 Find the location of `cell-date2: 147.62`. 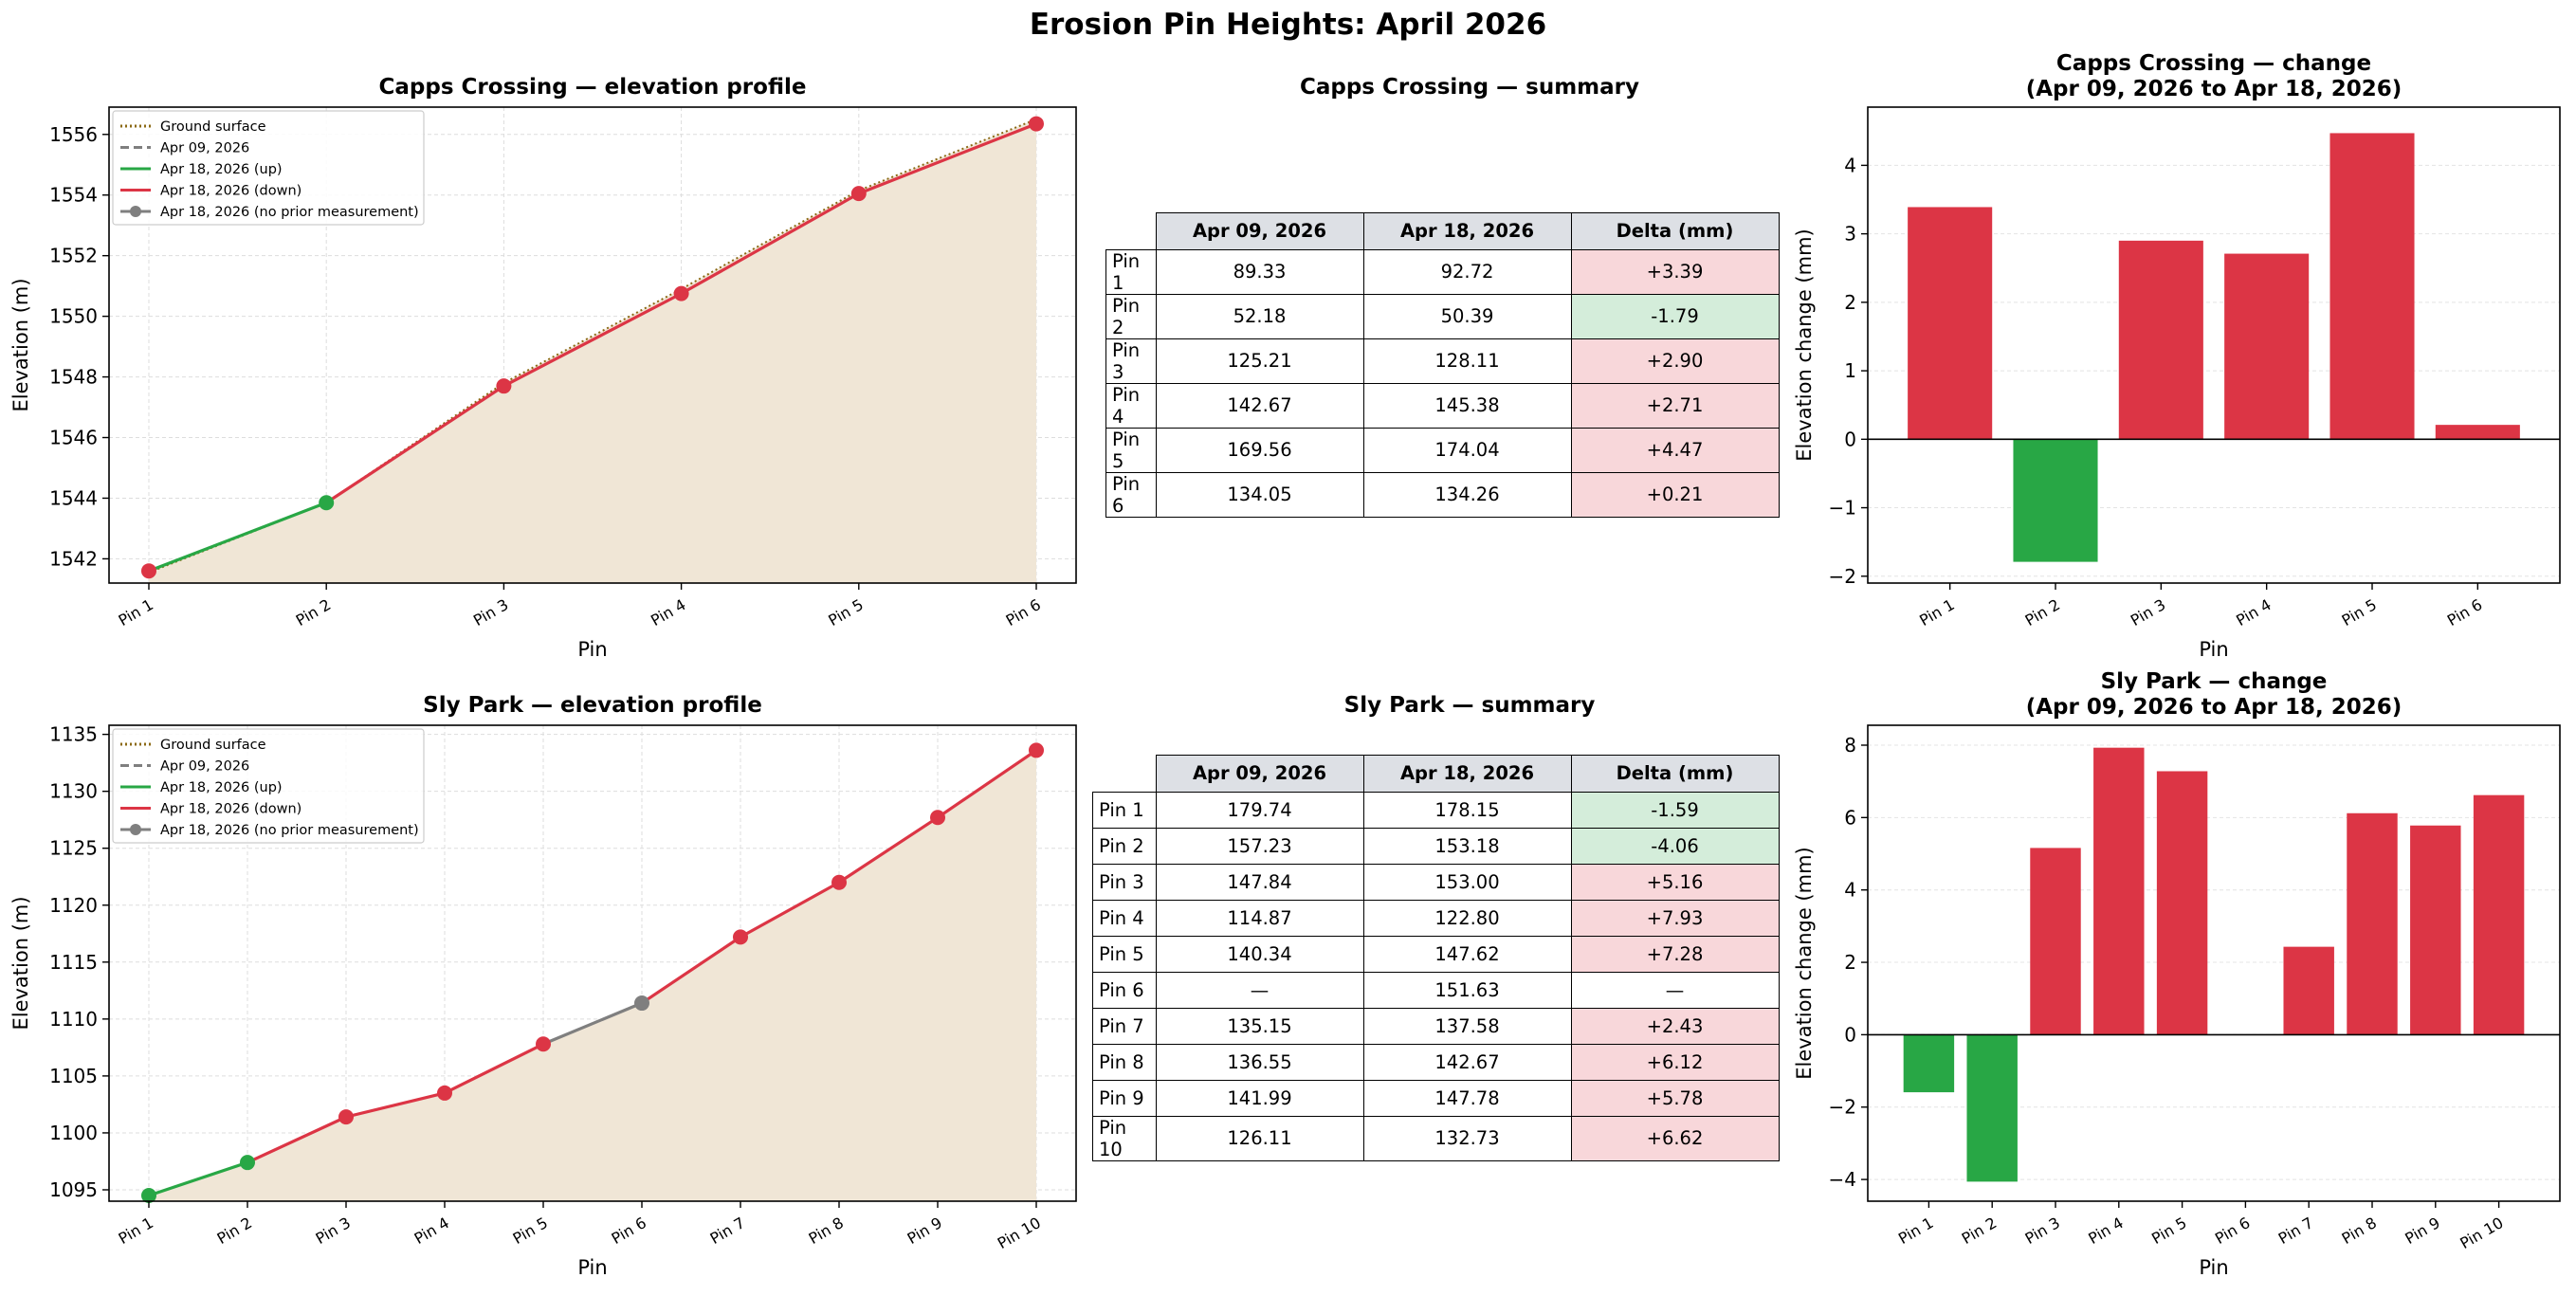

cell-date2: 147.62 is located at coordinates (1467, 954).